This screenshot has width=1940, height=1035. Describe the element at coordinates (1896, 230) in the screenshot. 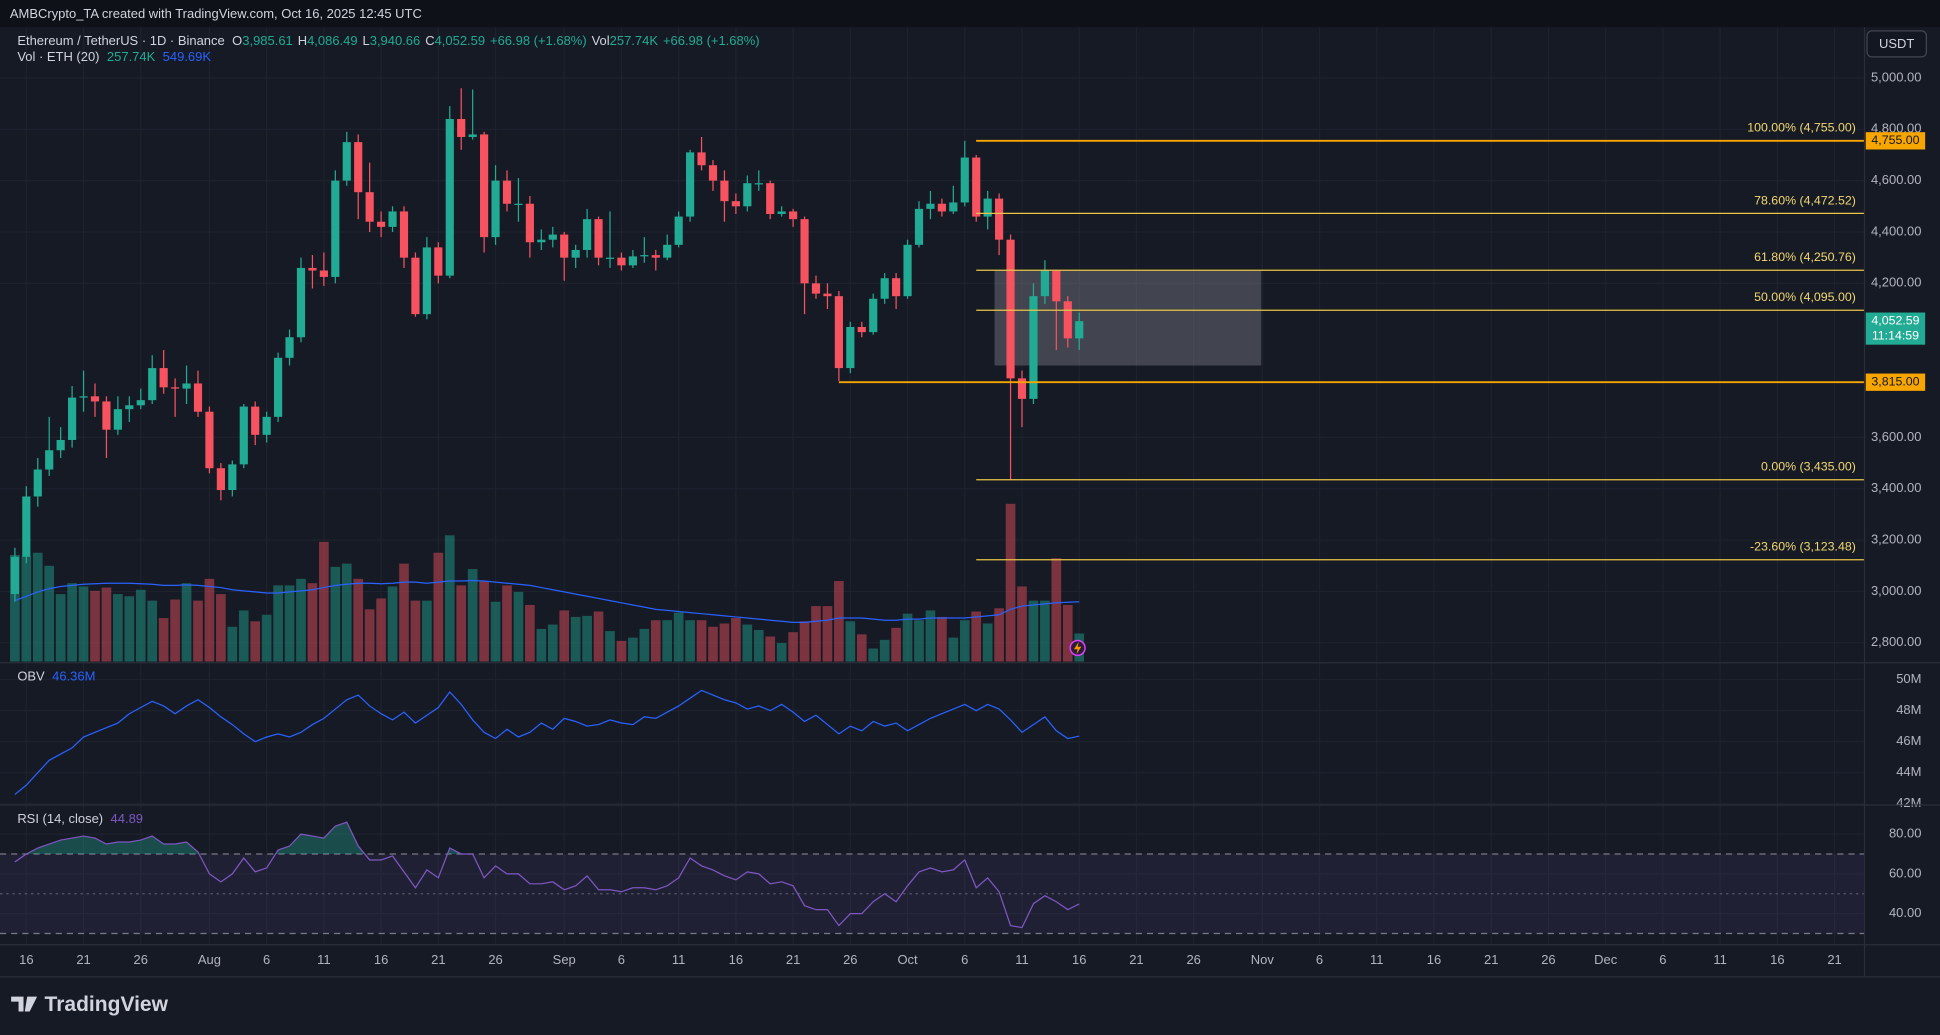

I see `y-tick-label: 4,400.00` at that location.